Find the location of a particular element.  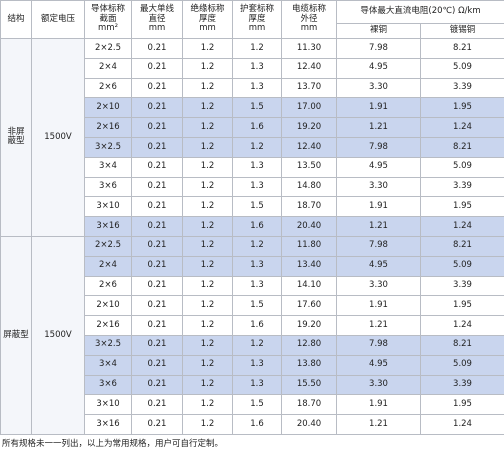

cell-text-line: 截面 is located at coordinates (108, 18).